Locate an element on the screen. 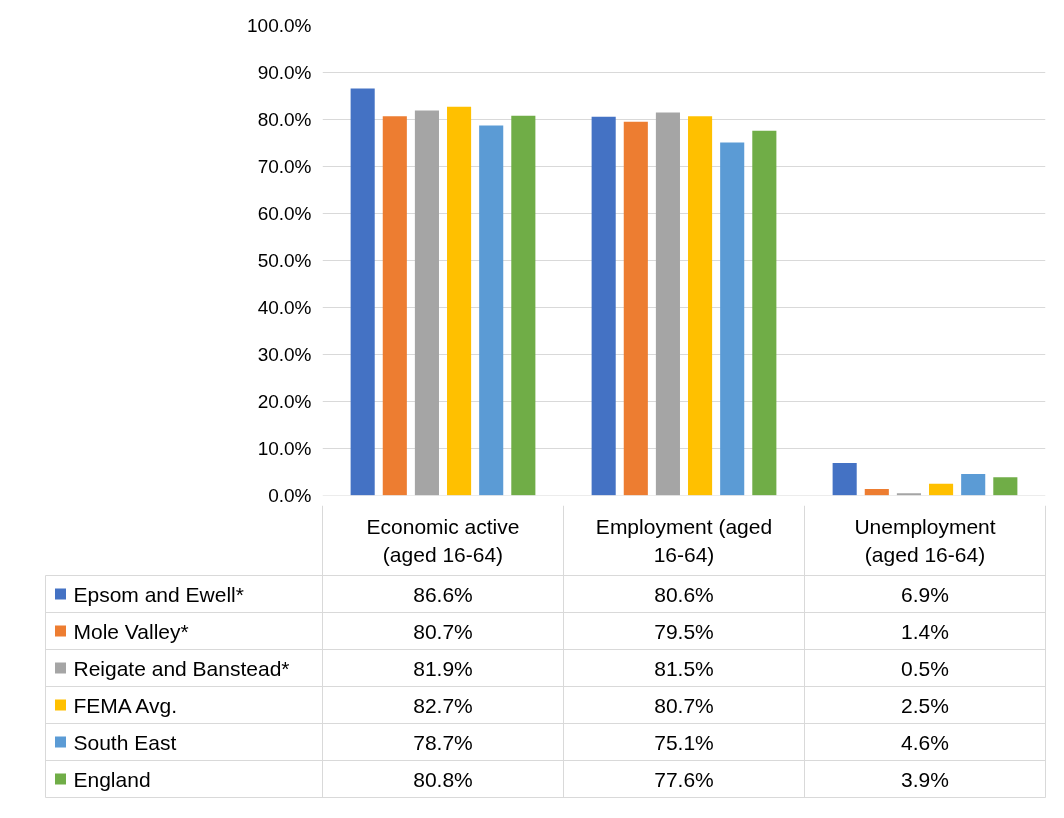 The width and height of the screenshot is (1064, 818). legend-label: FEMA Avg. is located at coordinates (125, 705).